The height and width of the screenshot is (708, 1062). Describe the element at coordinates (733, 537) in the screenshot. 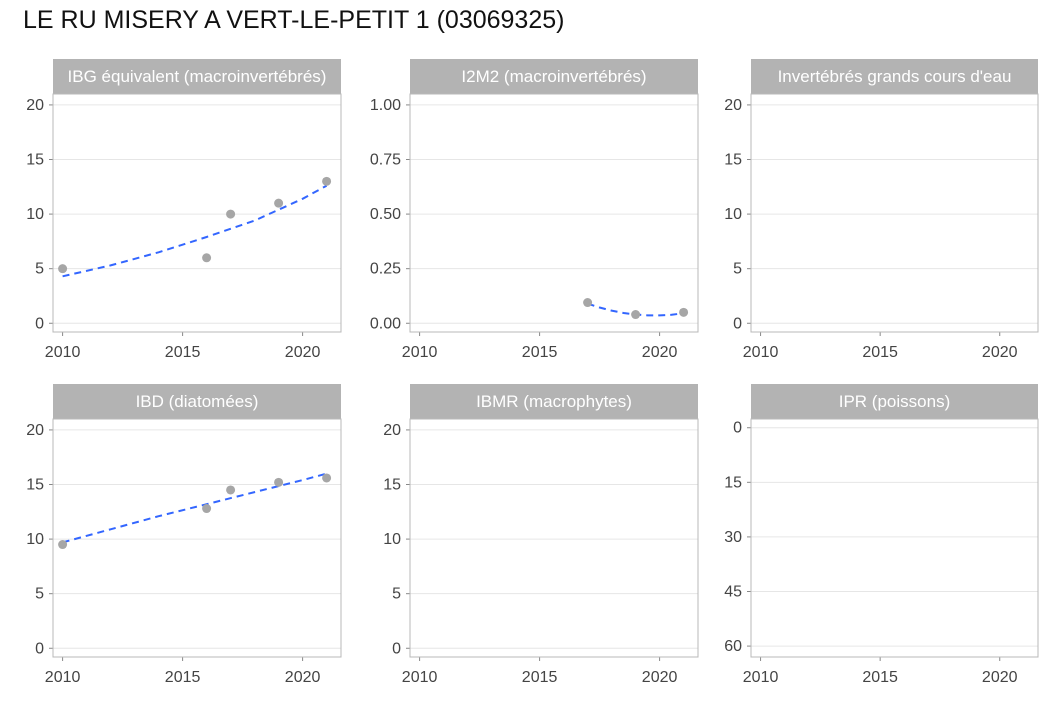

I see `y-tick-label: 30` at that location.